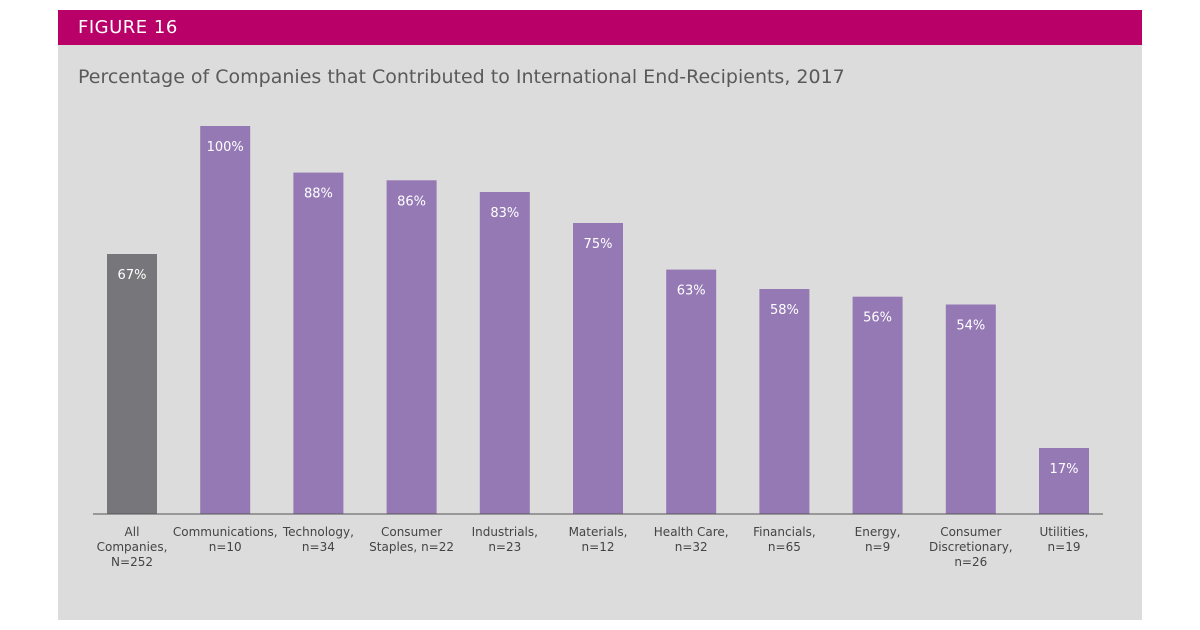 This screenshot has width=1200, height=630. Describe the element at coordinates (132, 547) in the screenshot. I see `category-tick-label: All Companies, N=252` at that location.